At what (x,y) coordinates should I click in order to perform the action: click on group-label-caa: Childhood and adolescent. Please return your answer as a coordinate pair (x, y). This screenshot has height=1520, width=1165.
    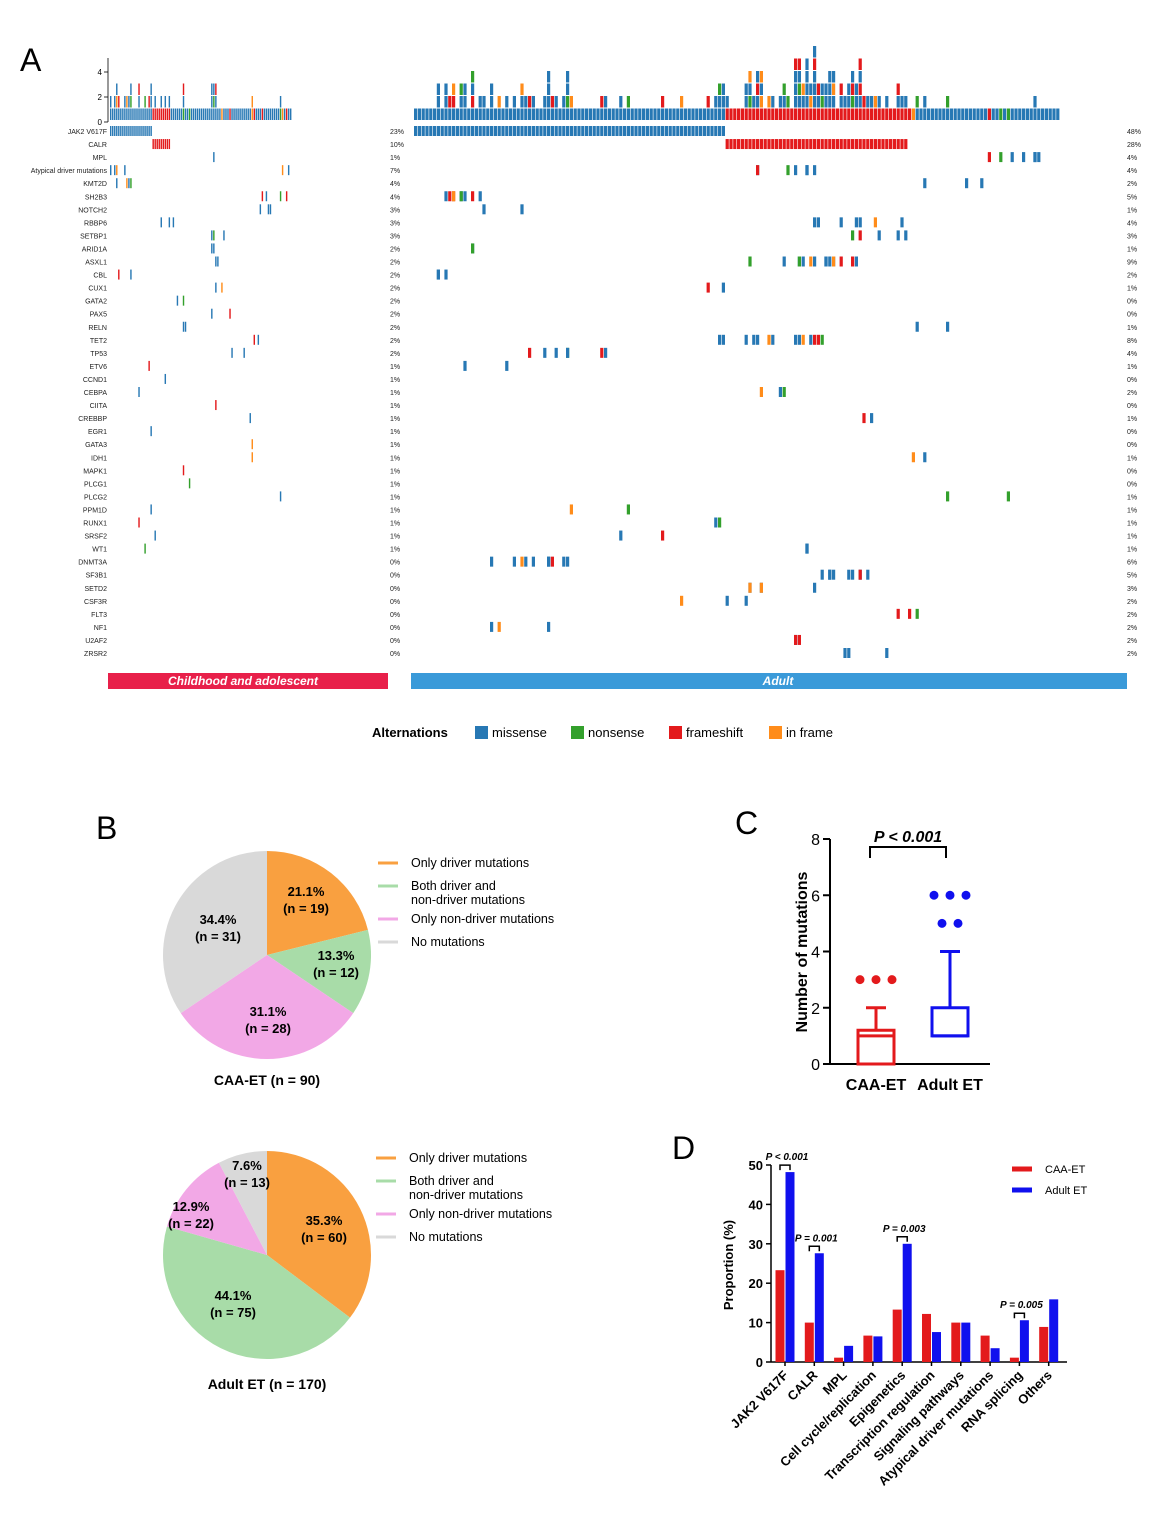
    Looking at the image, I should click on (243, 681).